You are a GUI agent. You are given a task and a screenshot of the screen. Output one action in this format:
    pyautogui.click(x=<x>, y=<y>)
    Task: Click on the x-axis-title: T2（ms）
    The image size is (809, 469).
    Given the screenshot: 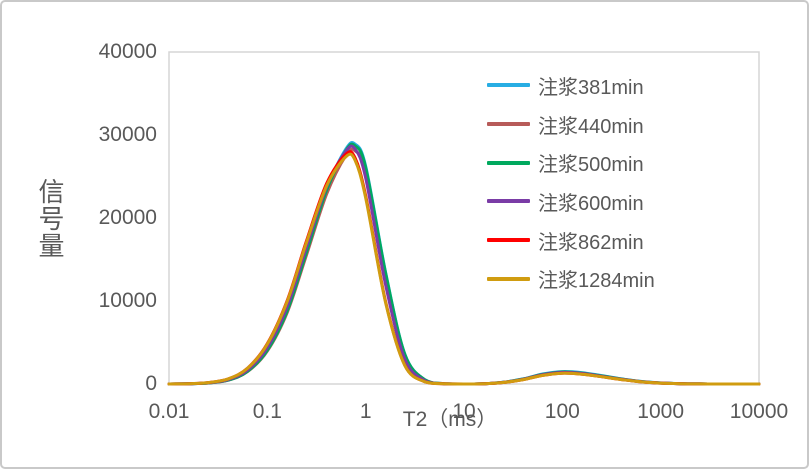 What is the action you would take?
    pyautogui.click(x=450, y=419)
    